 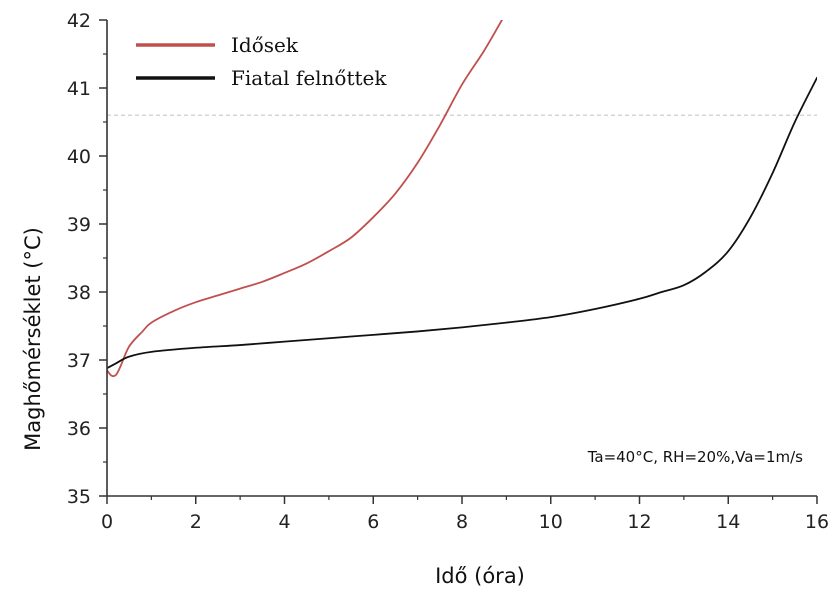 I want to click on legend-label-fiatal-felnottek: Fiatal felnőttek, so click(x=309, y=78).